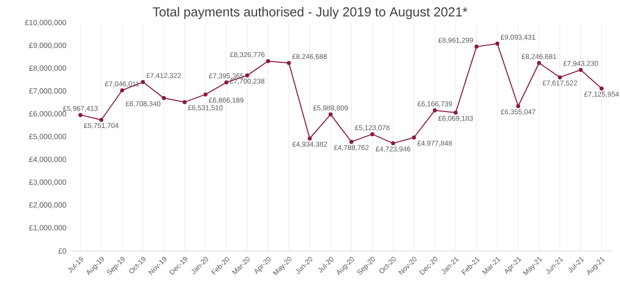 Image resolution: width=620 pixels, height=293 pixels. What do you see at coordinates (310, 13) in the screenshot?
I see `chart-title: Total payments authorised - July 2019 to August 2021*` at bounding box center [310, 13].